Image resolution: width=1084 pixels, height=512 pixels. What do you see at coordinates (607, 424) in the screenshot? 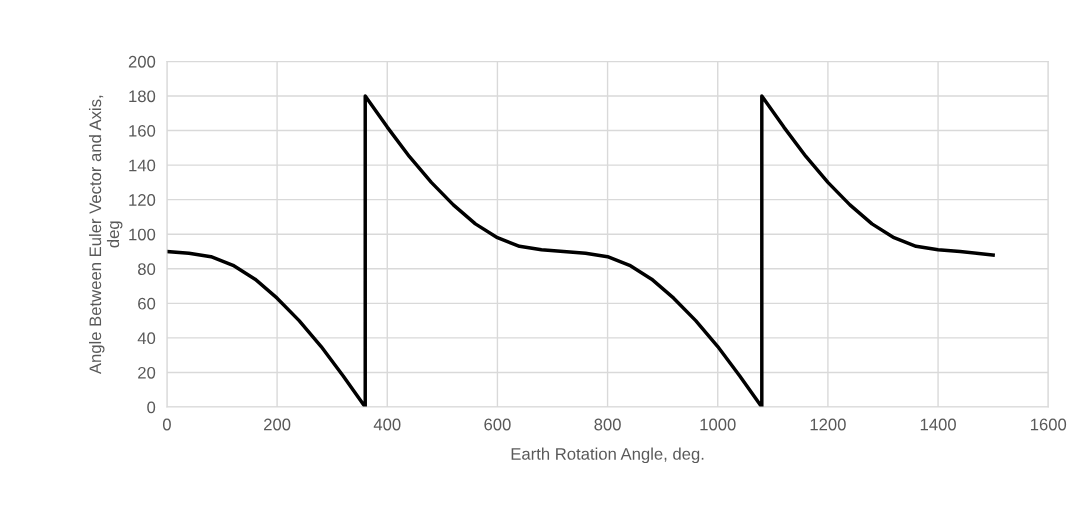
I see `x-tick-label: 800` at bounding box center [607, 424].